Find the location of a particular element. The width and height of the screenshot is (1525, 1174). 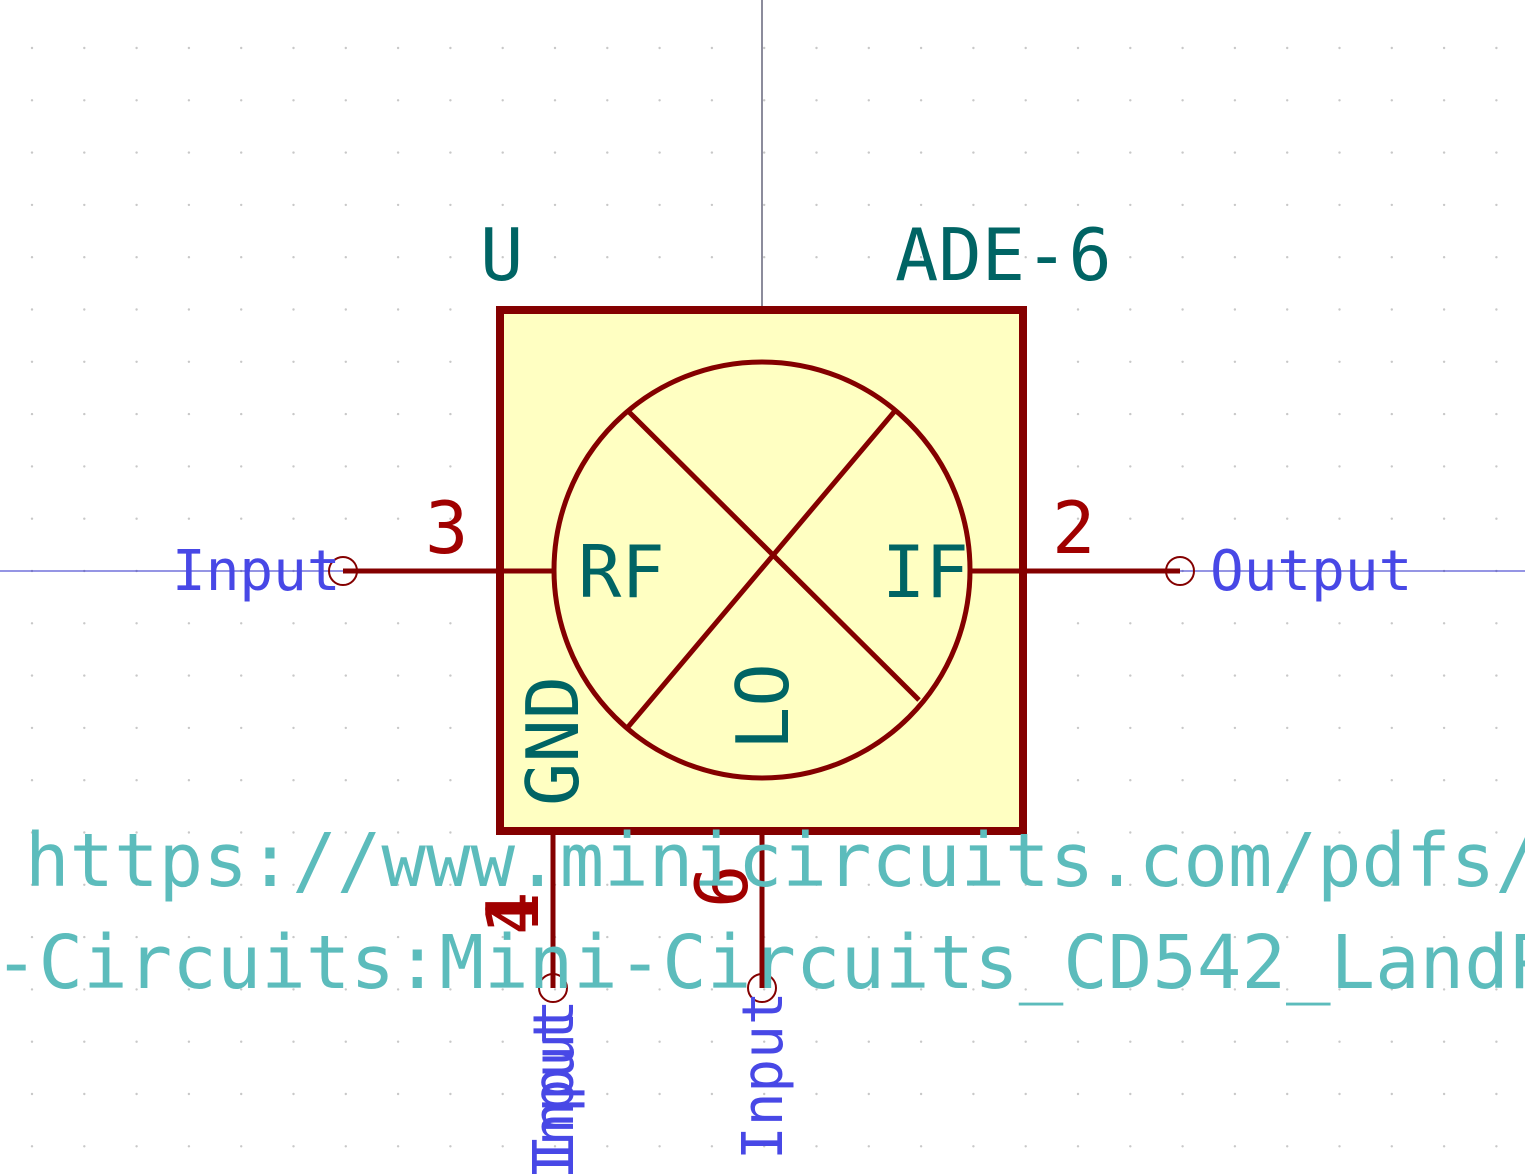

component-value: ADE-6 is located at coordinates (1003, 255).